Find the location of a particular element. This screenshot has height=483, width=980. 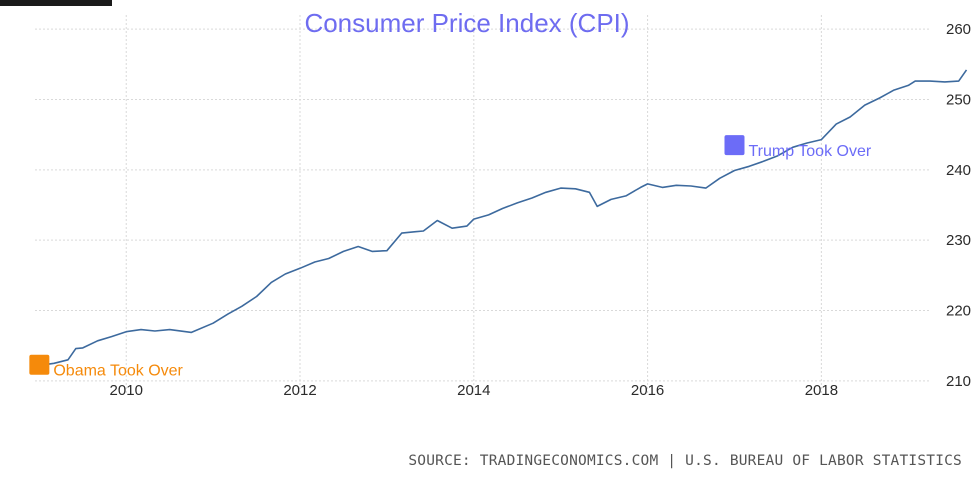

annotation-label: Obama Took Over is located at coordinates (118, 371).